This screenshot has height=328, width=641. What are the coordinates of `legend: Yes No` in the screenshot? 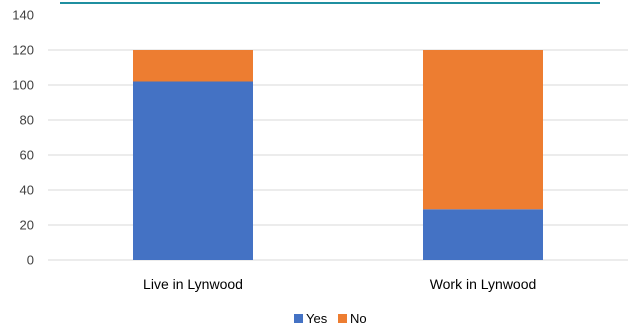 It's located at (330, 318).